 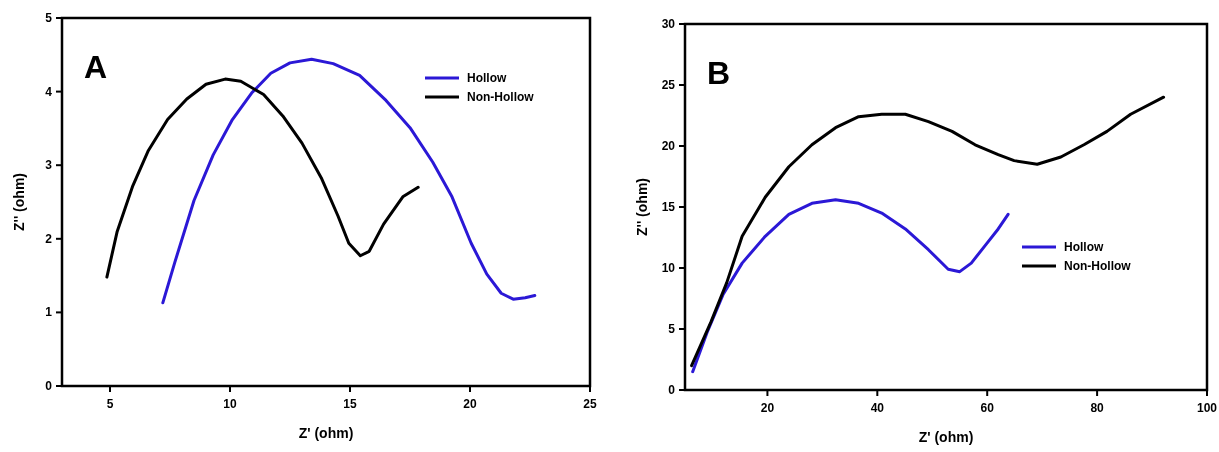 I want to click on y-tick-label: 3, so click(x=49, y=165).